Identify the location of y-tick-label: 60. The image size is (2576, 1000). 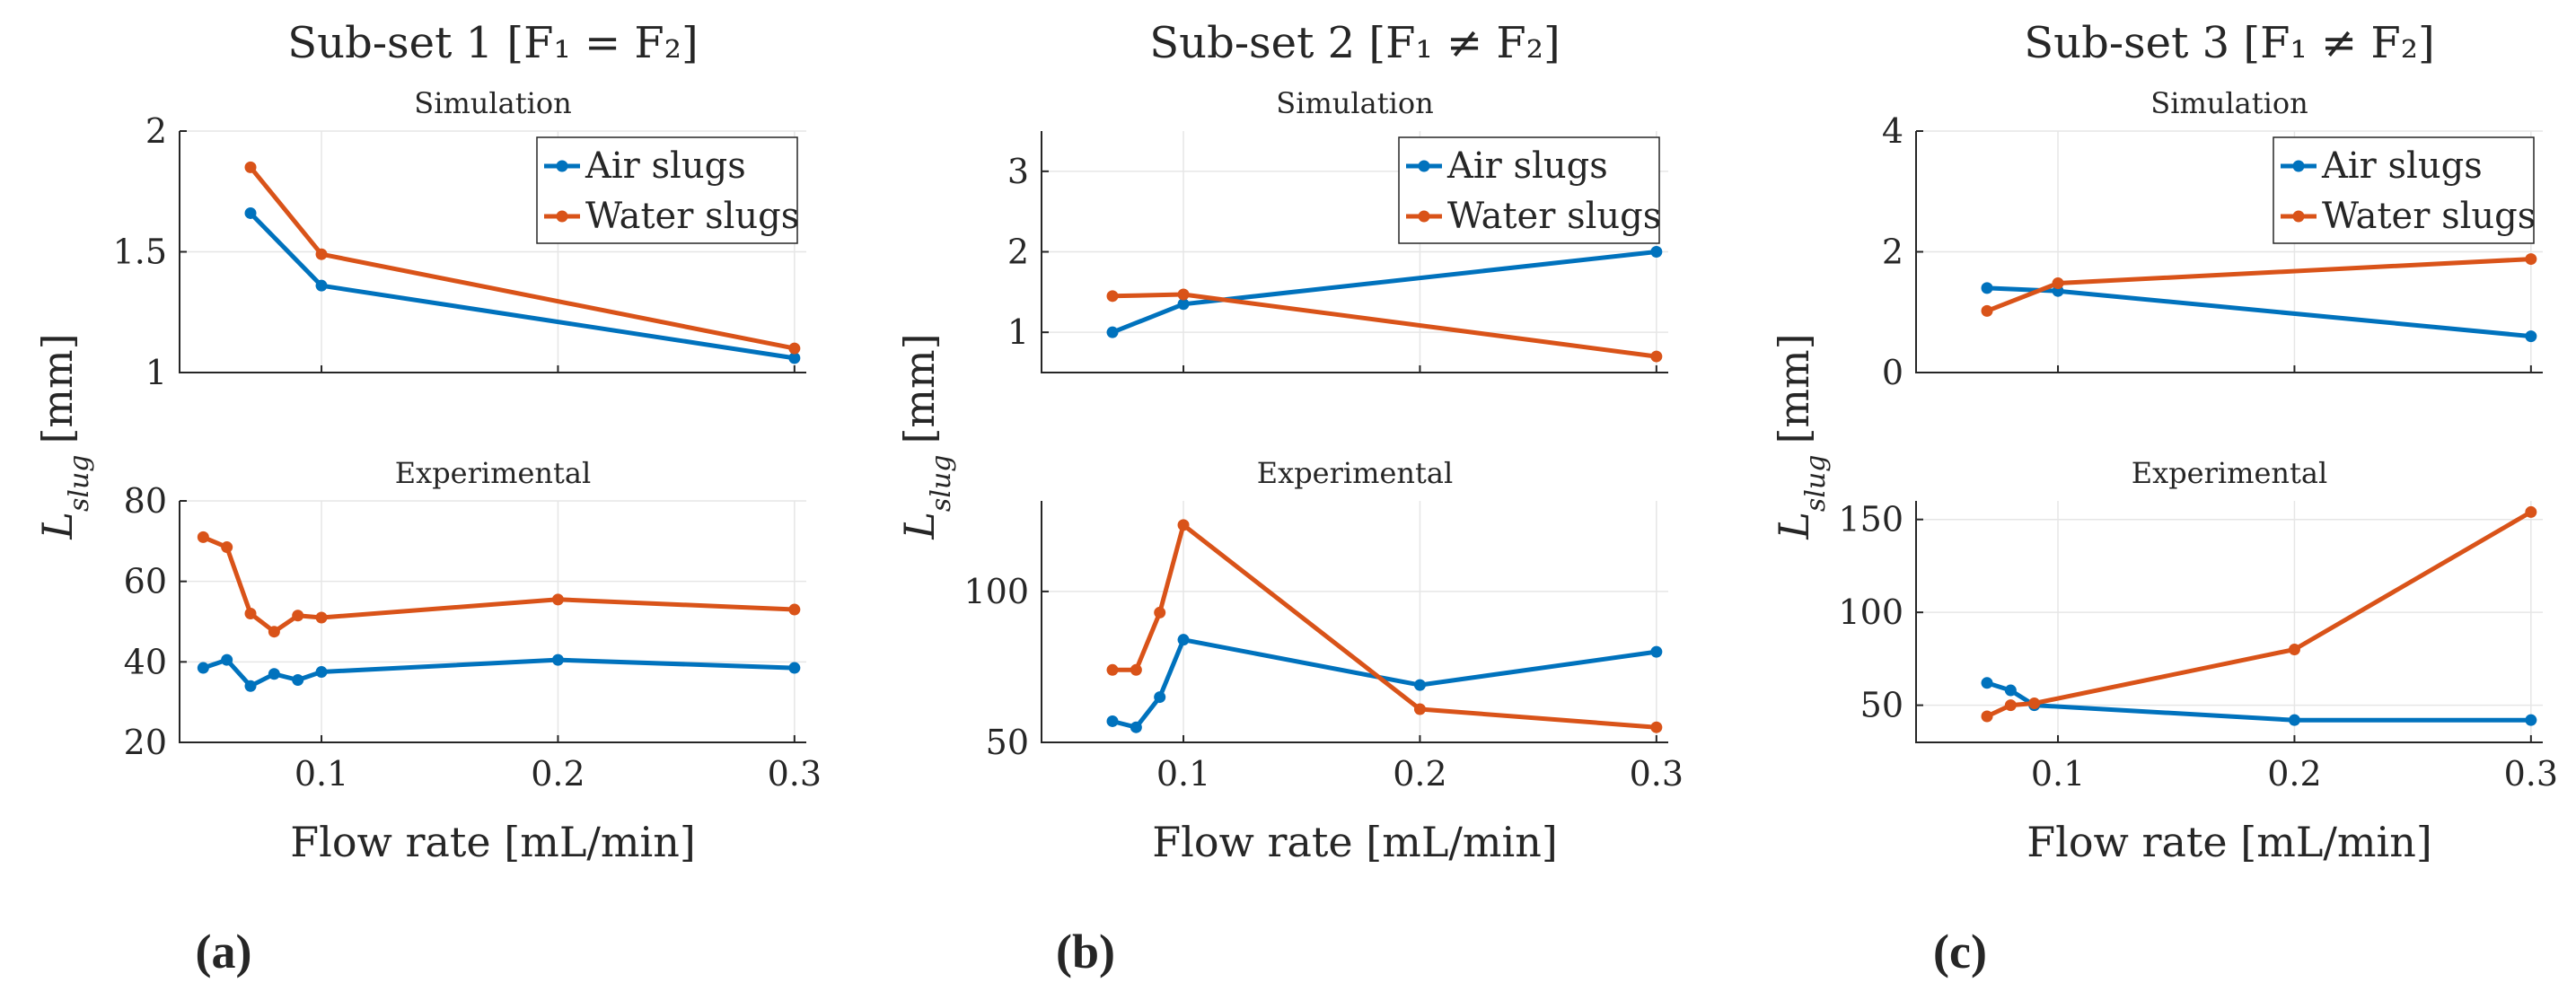
(145, 581).